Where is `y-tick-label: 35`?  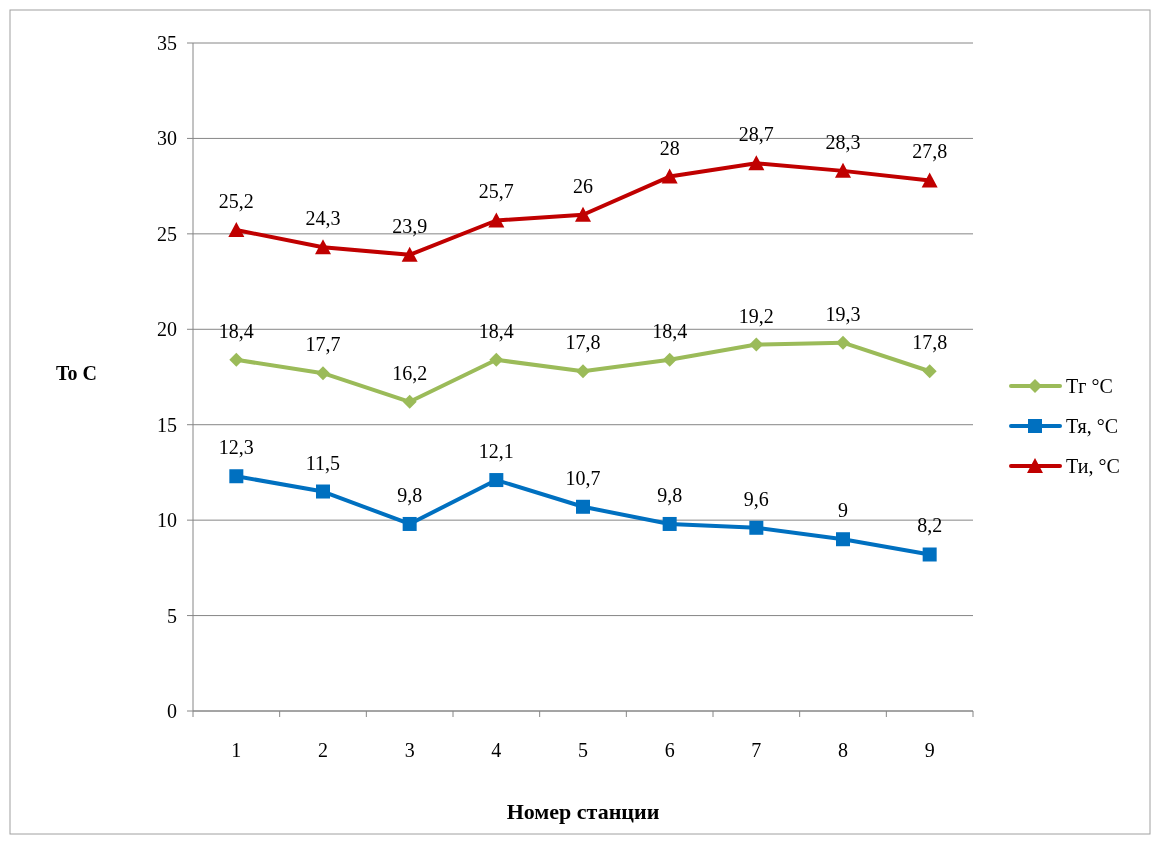
y-tick-label: 35 is located at coordinates (167, 43).